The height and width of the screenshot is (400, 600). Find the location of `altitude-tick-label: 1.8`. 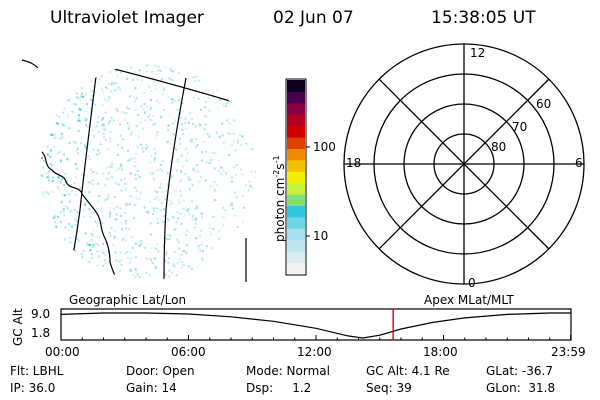

altitude-tick-label: 1.8 is located at coordinates (41, 333).